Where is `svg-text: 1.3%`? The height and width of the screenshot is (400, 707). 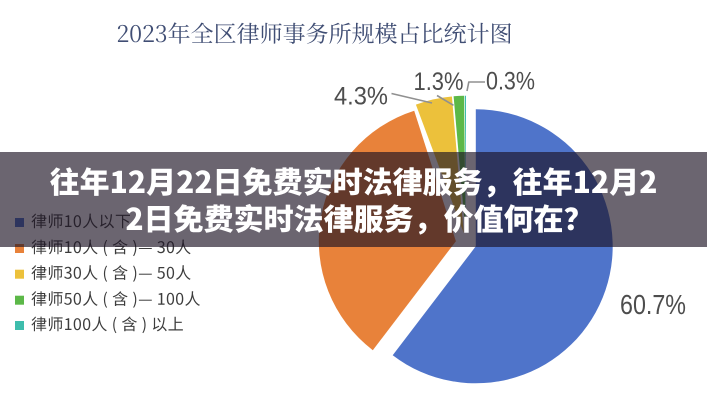 svg-text: 1.3% is located at coordinates (439, 82).